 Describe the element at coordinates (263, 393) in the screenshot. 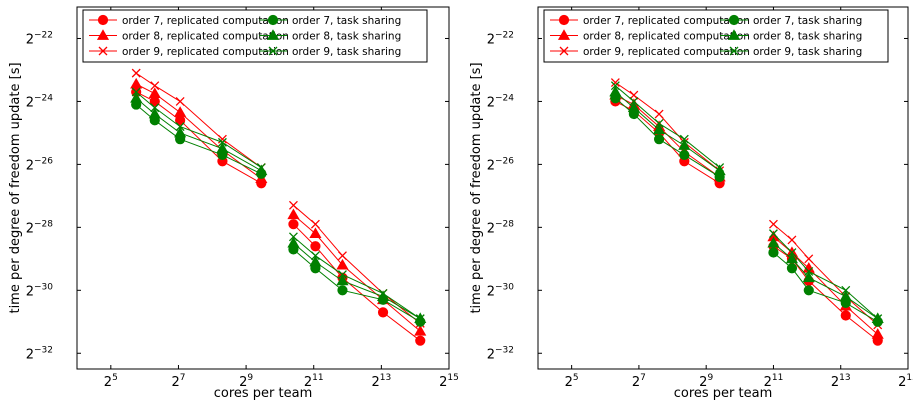

I see `x-axis-label: cores per team` at that location.